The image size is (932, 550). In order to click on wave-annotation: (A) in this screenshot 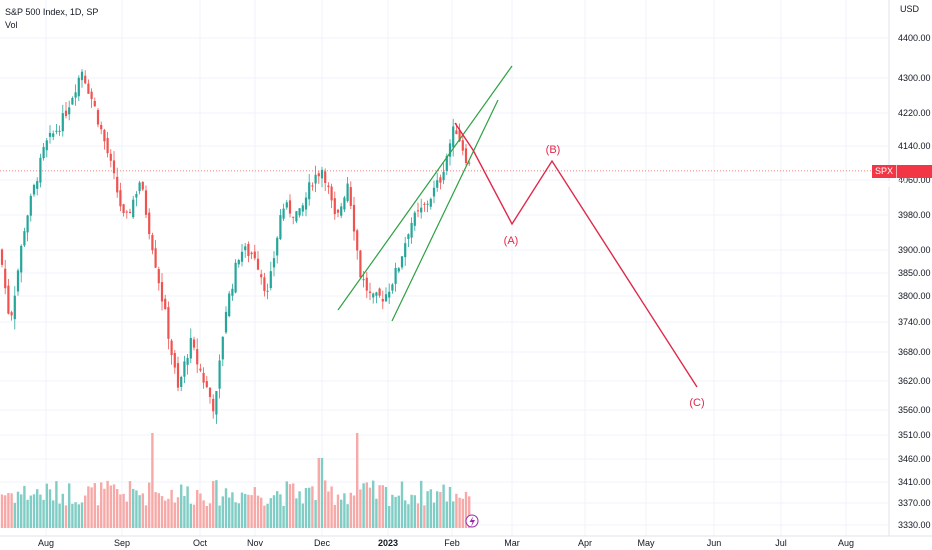, I will do `click(511, 241)`.